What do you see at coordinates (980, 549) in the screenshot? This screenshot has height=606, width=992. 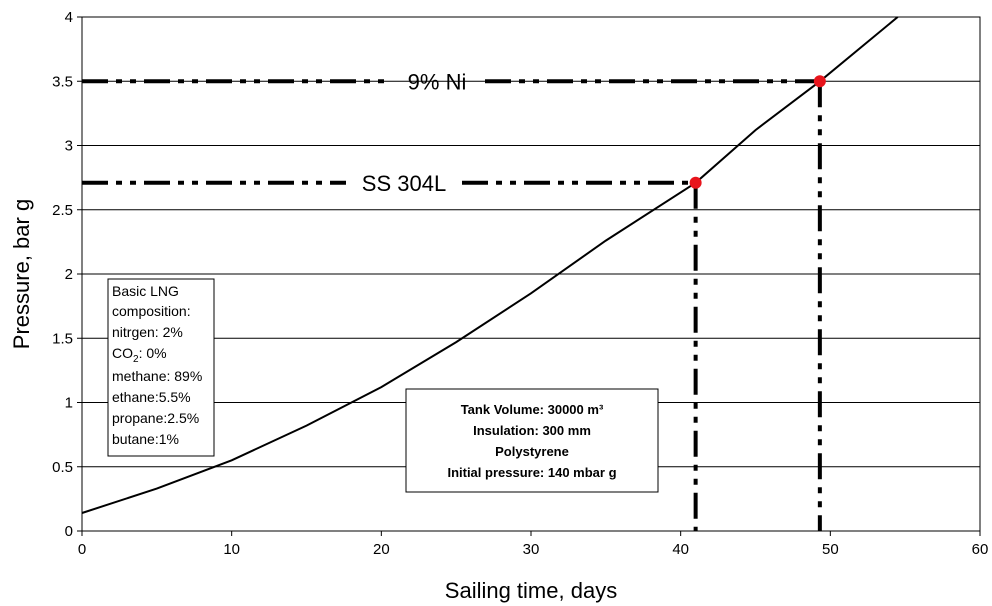 I see `x-tick-label: 60` at bounding box center [980, 549].